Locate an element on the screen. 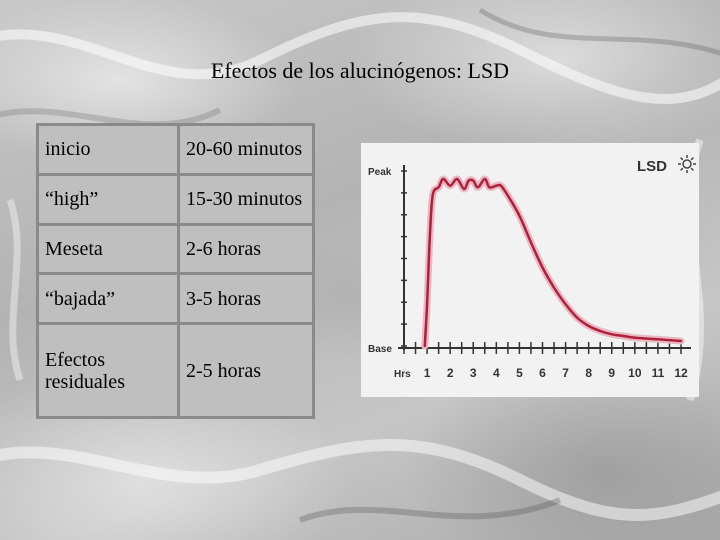  x-tick-label: 11 is located at coordinates (658, 373).